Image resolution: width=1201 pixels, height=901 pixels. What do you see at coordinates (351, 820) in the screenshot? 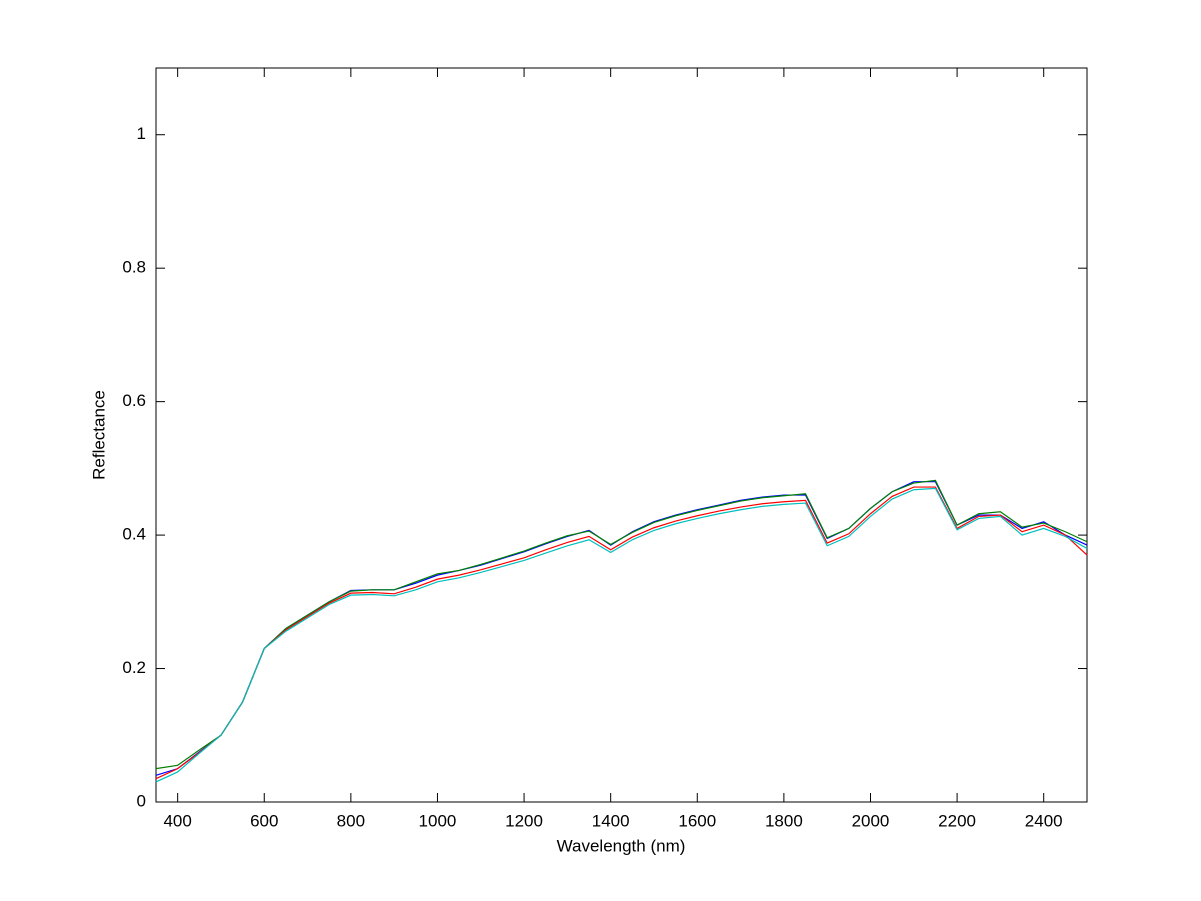
I see `x-tick-label: 800` at bounding box center [351, 820].